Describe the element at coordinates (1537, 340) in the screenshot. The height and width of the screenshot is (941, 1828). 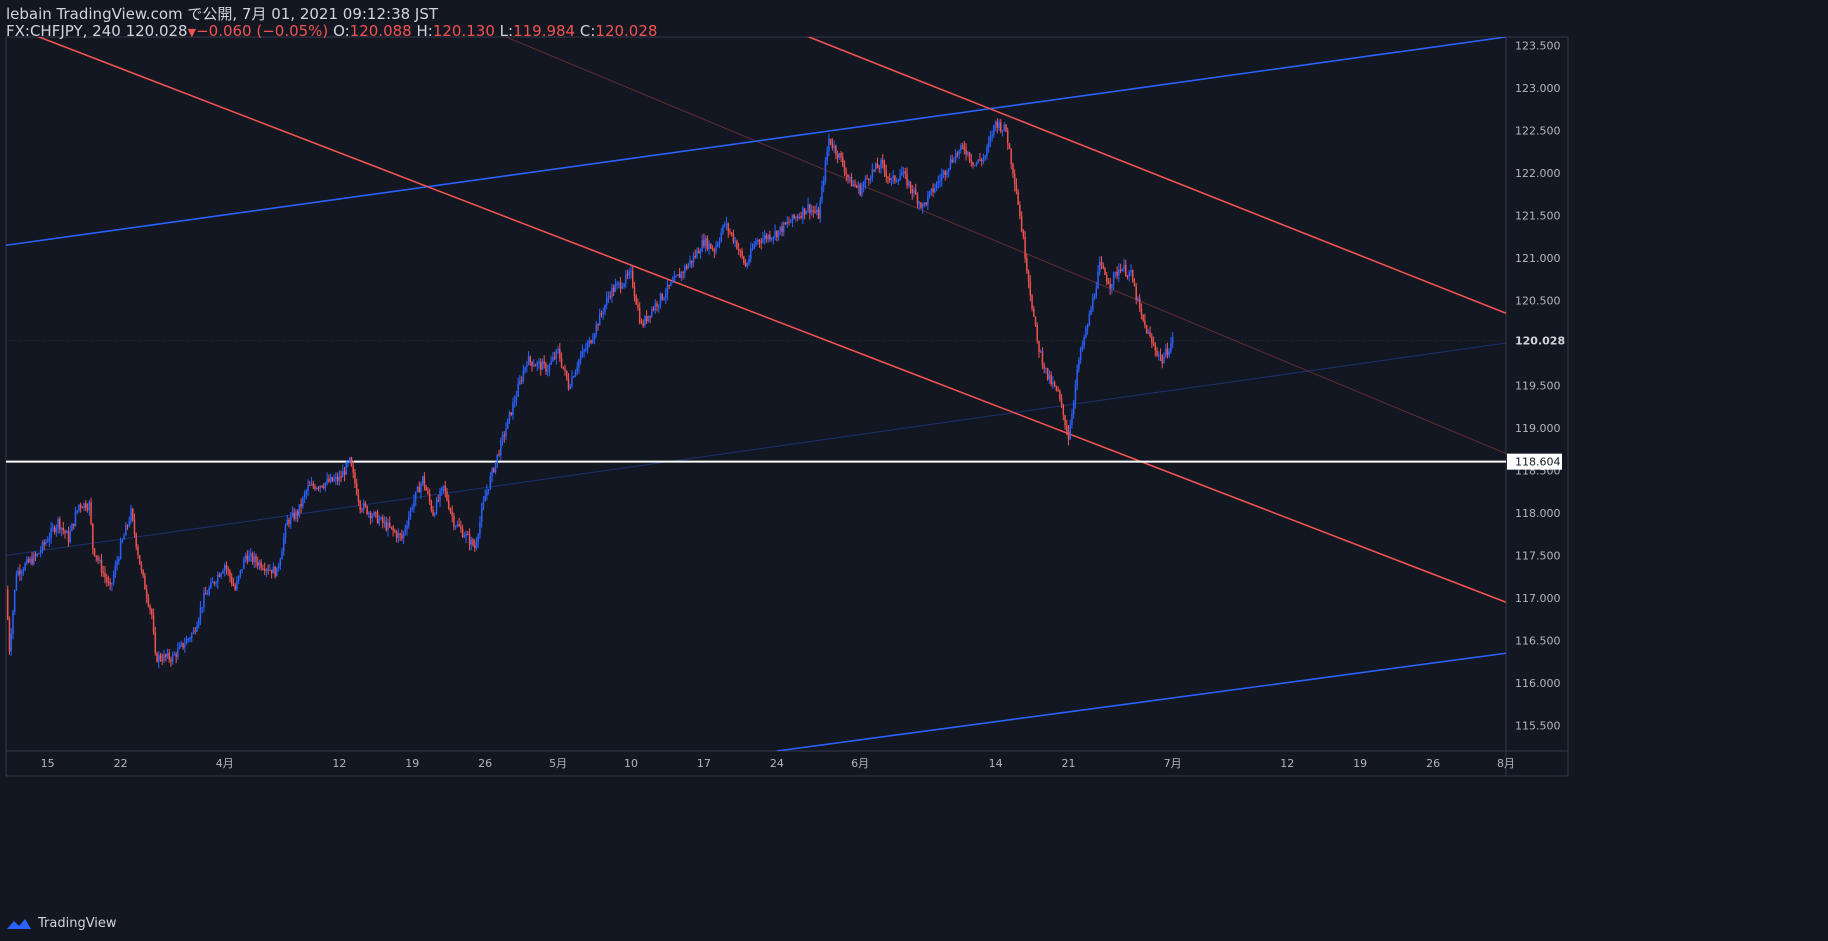
I see `current-price-badge` at that location.